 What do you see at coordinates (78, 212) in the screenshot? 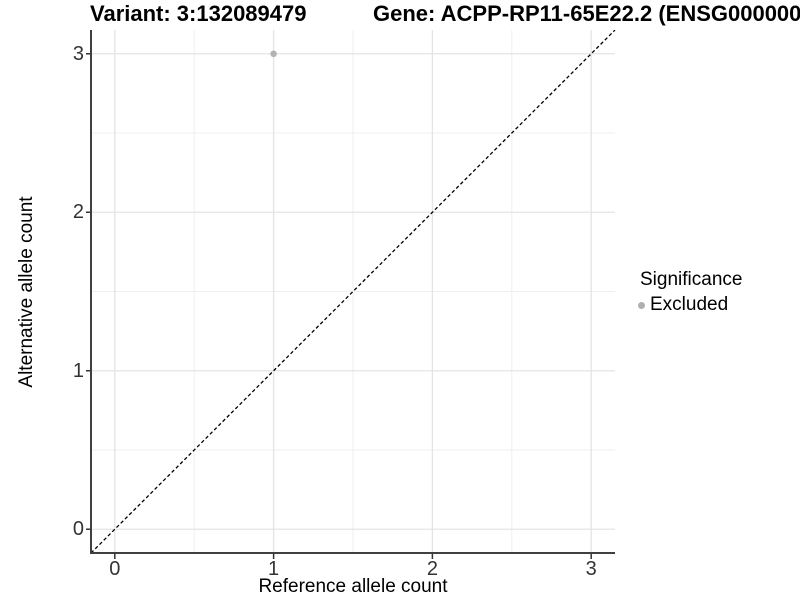
I see `y-tick-label: 2` at bounding box center [78, 212].